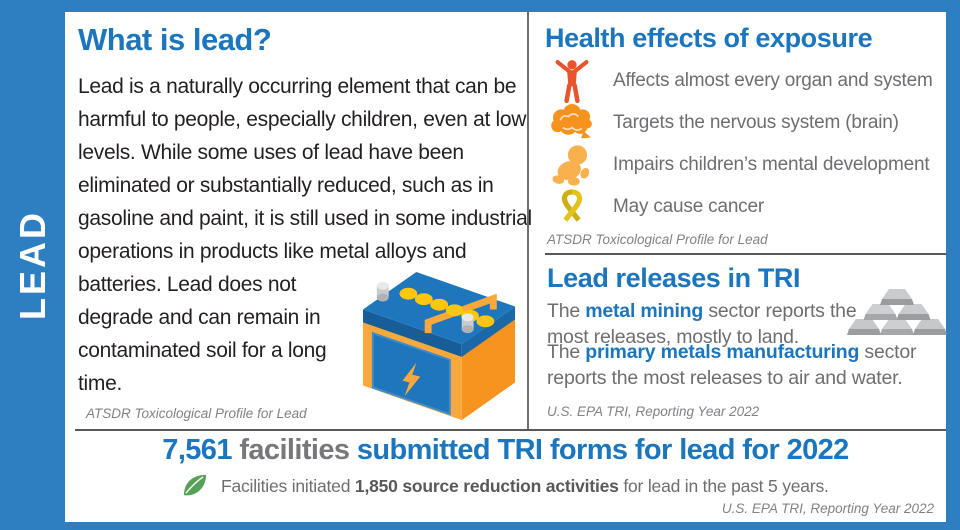 The width and height of the screenshot is (960, 530). What do you see at coordinates (746, 254) in the screenshot?
I see `section-divider` at bounding box center [746, 254].